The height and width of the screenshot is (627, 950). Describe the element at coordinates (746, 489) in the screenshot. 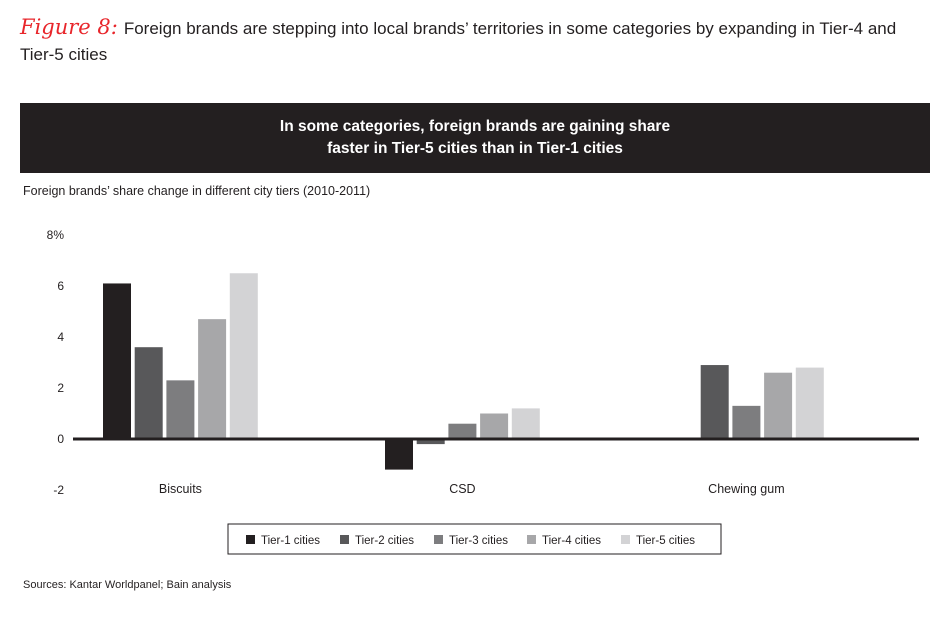

I see `category-label: Chewing gum` at that location.